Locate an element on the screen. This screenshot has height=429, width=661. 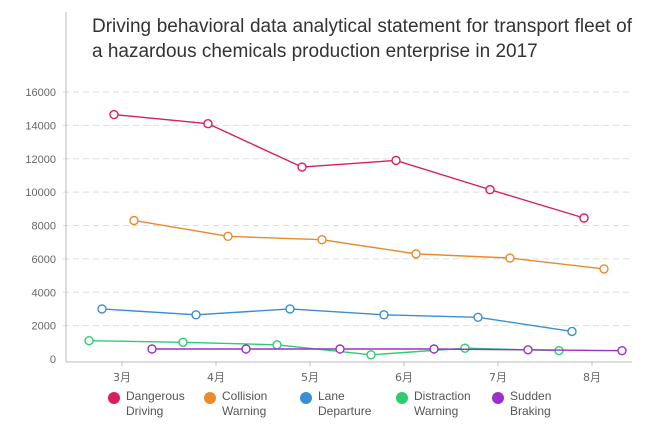
x-tick-label: 4月 is located at coordinates (216, 377).